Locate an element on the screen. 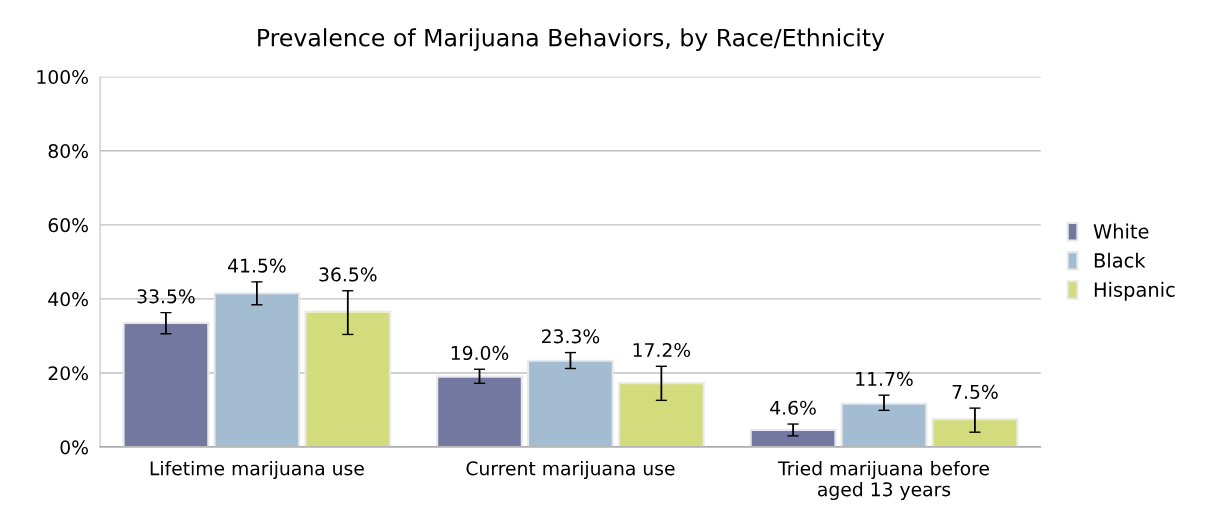 The height and width of the screenshot is (529, 1206). x-tick-label: Current marijuana use is located at coordinates (570, 470).